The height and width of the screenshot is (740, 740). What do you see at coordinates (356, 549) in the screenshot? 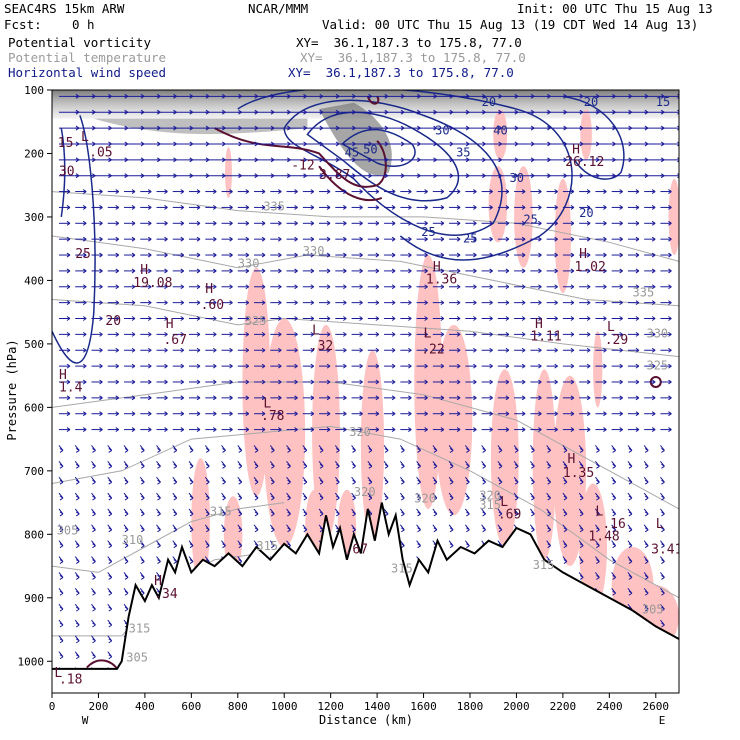
I see `pv-label: .67` at bounding box center [356, 549].